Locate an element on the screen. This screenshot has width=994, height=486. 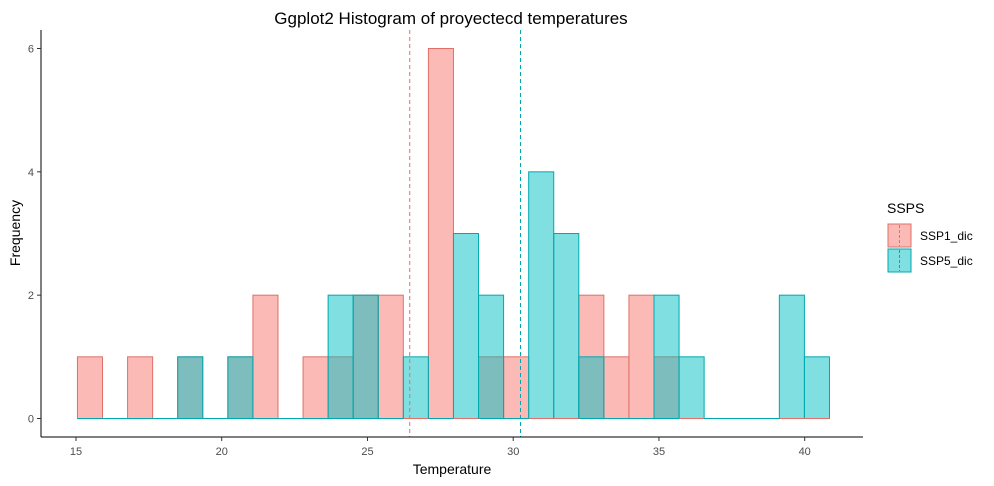
legend-label-ssp5-dic: SSP5_dic is located at coordinates (946, 261).